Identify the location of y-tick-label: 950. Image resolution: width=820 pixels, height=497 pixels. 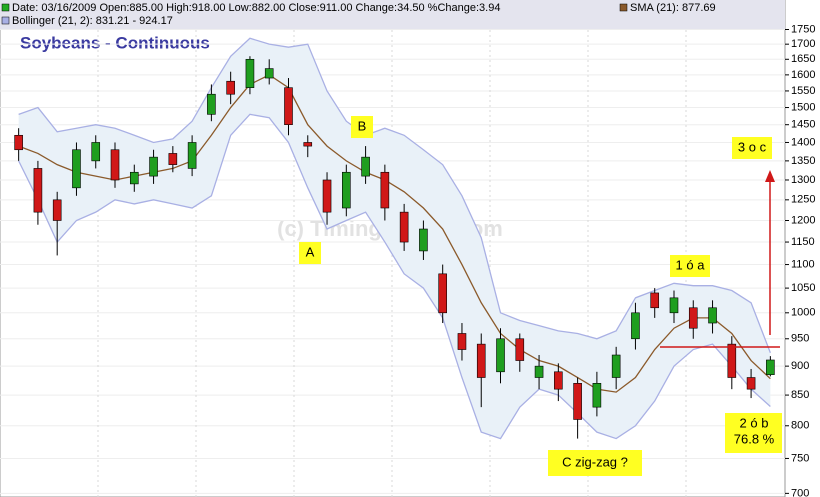
(800, 339).